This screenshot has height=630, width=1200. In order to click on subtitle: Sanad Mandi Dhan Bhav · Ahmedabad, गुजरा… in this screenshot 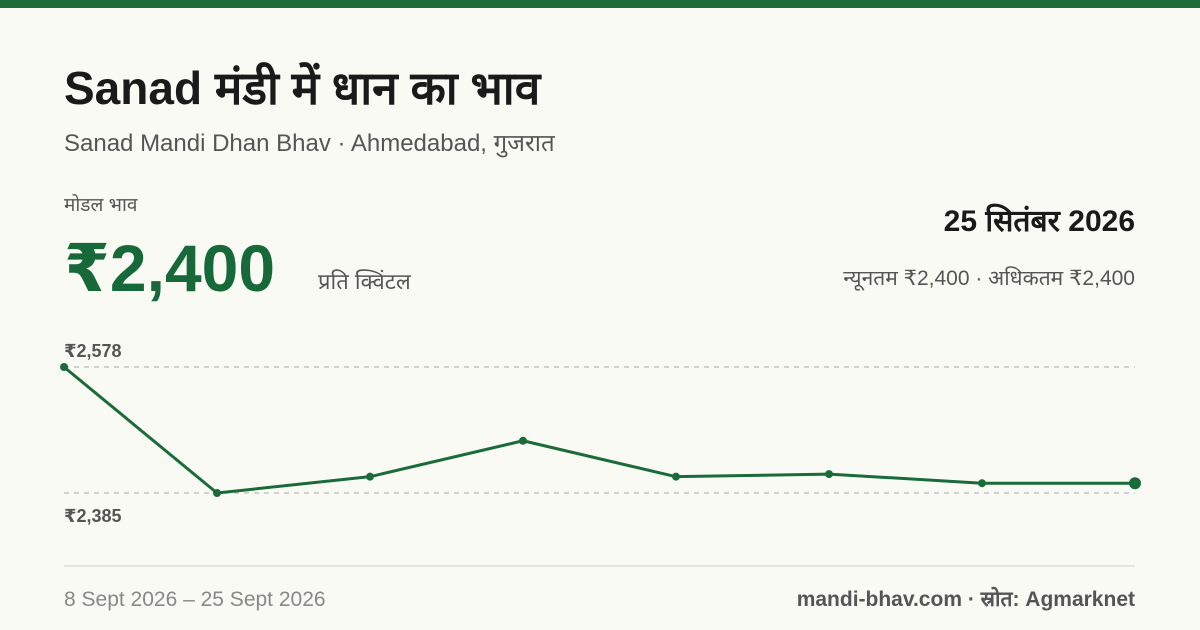, I will do `click(310, 144)`.